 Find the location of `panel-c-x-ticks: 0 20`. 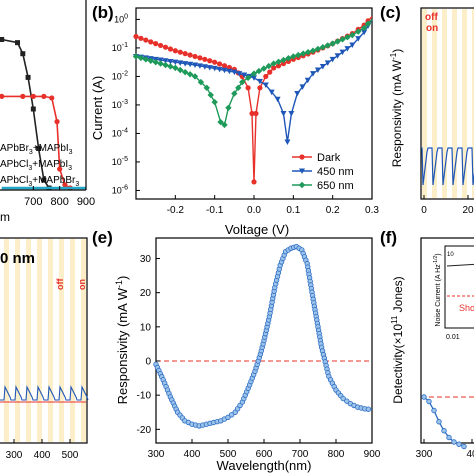

panel-c-x-ticks: 0 20 is located at coordinates (447, 205).